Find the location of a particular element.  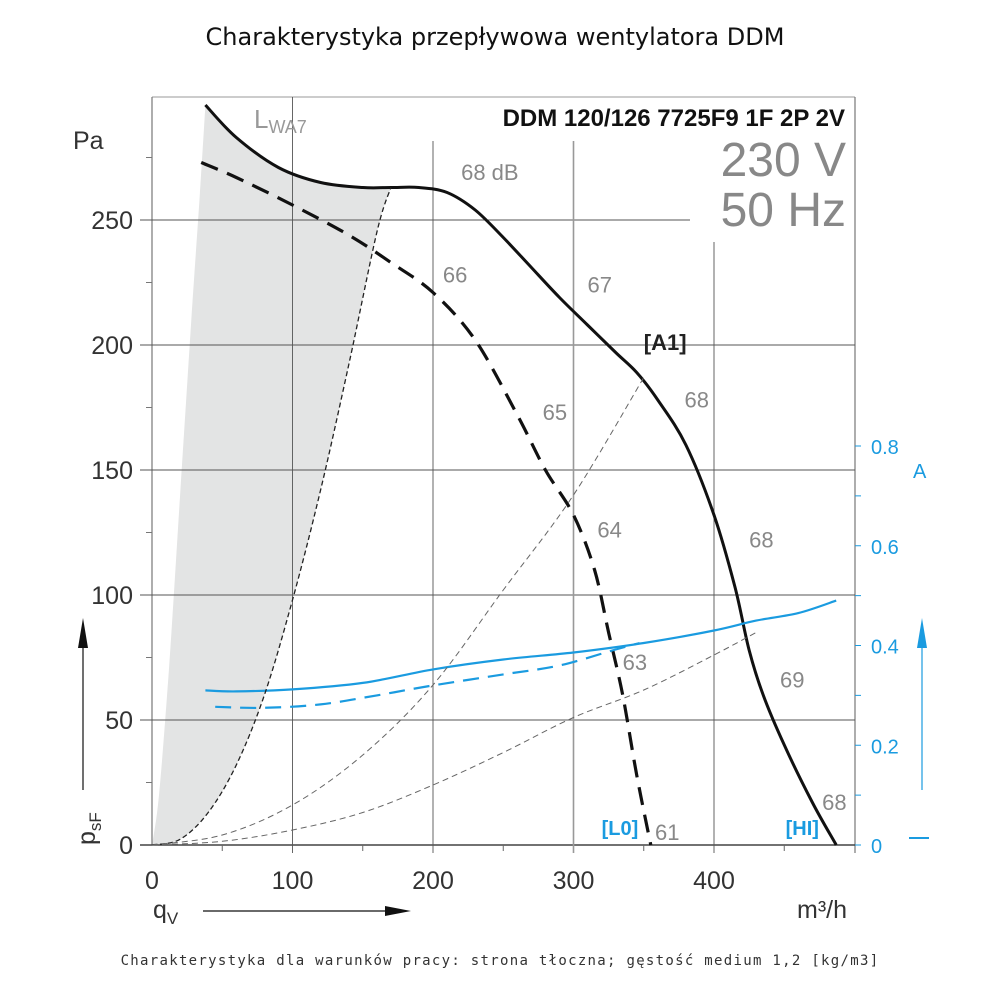

x-tick-label: 0 is located at coordinates (152, 881).